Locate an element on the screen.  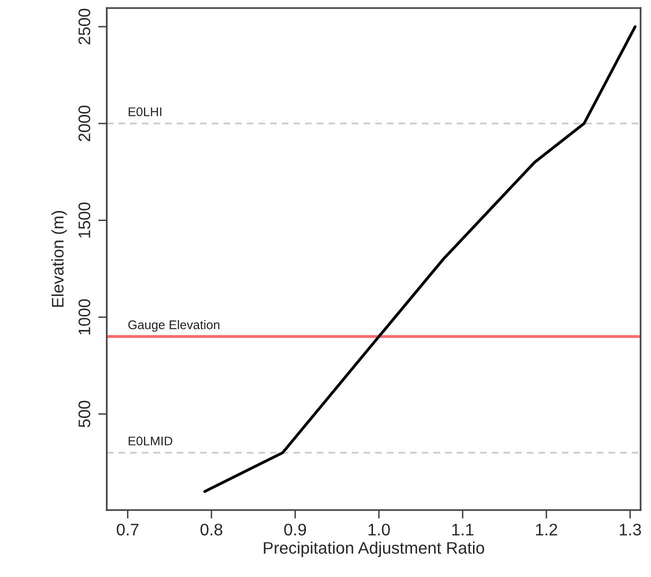
x-tick-label: 0.7 is located at coordinates (127, 530).